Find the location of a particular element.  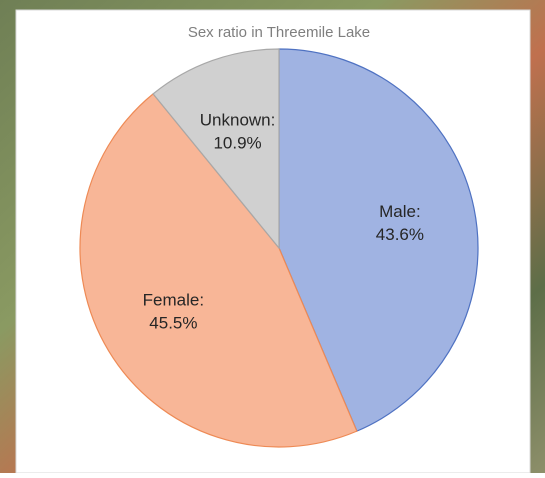

data-label-category: Unknown: is located at coordinates (238, 119).